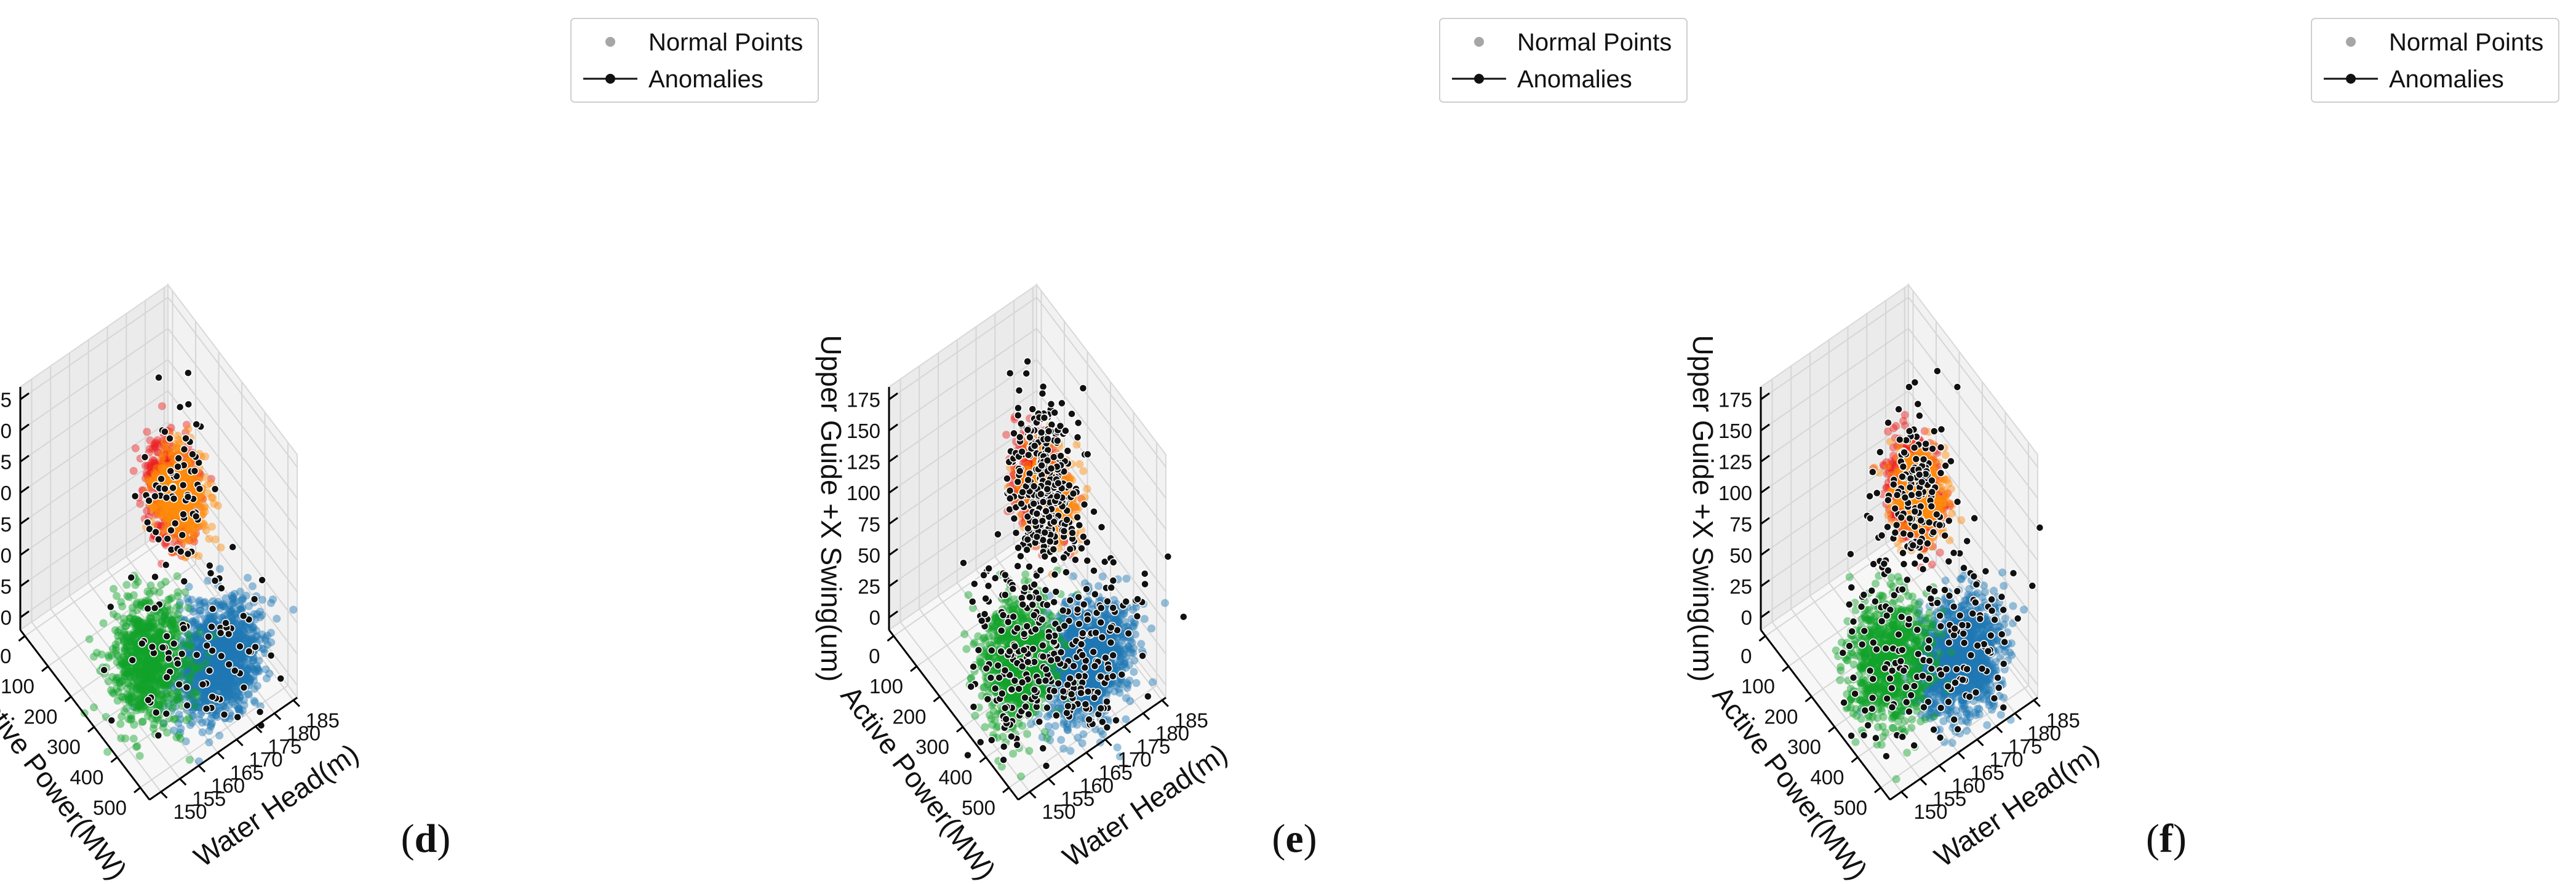 The width and height of the screenshot is (2576, 884). Describe the element at coordinates (6, 431) in the screenshot. I see `z-tick-label: 150` at that location.